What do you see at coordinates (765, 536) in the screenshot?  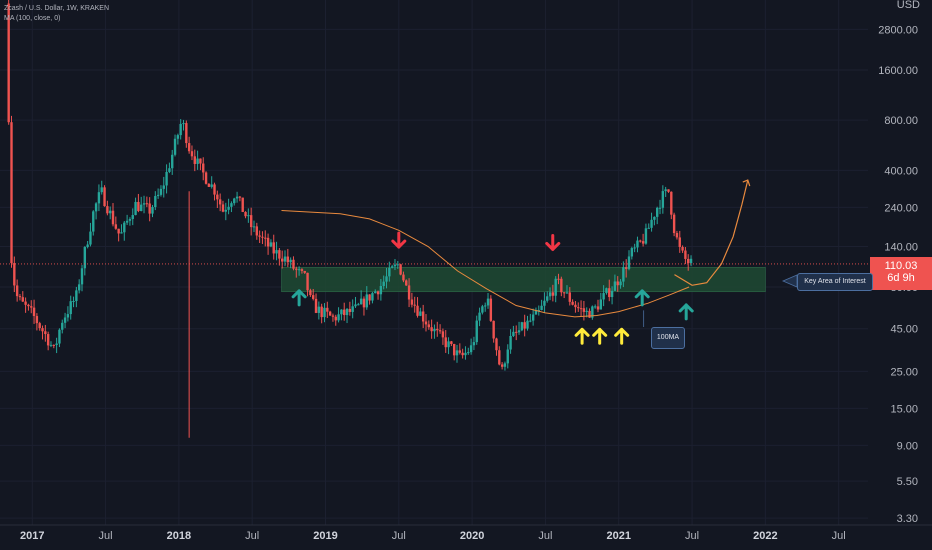 I see `time-tick-label: 2022` at bounding box center [765, 536].